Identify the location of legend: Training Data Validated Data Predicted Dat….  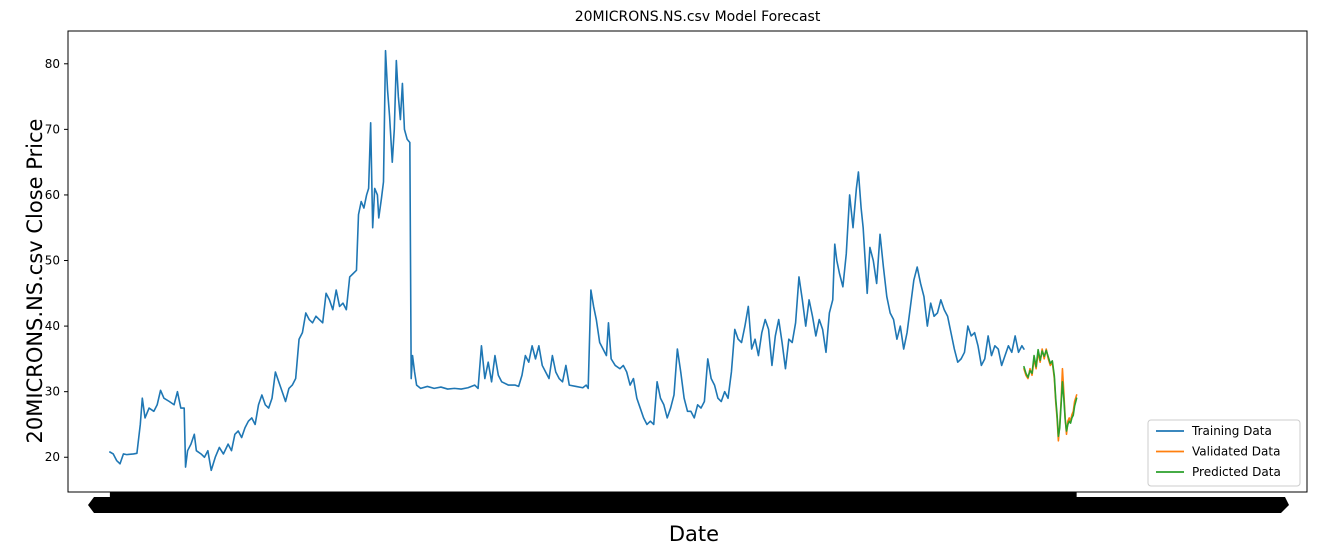
(1224, 453).